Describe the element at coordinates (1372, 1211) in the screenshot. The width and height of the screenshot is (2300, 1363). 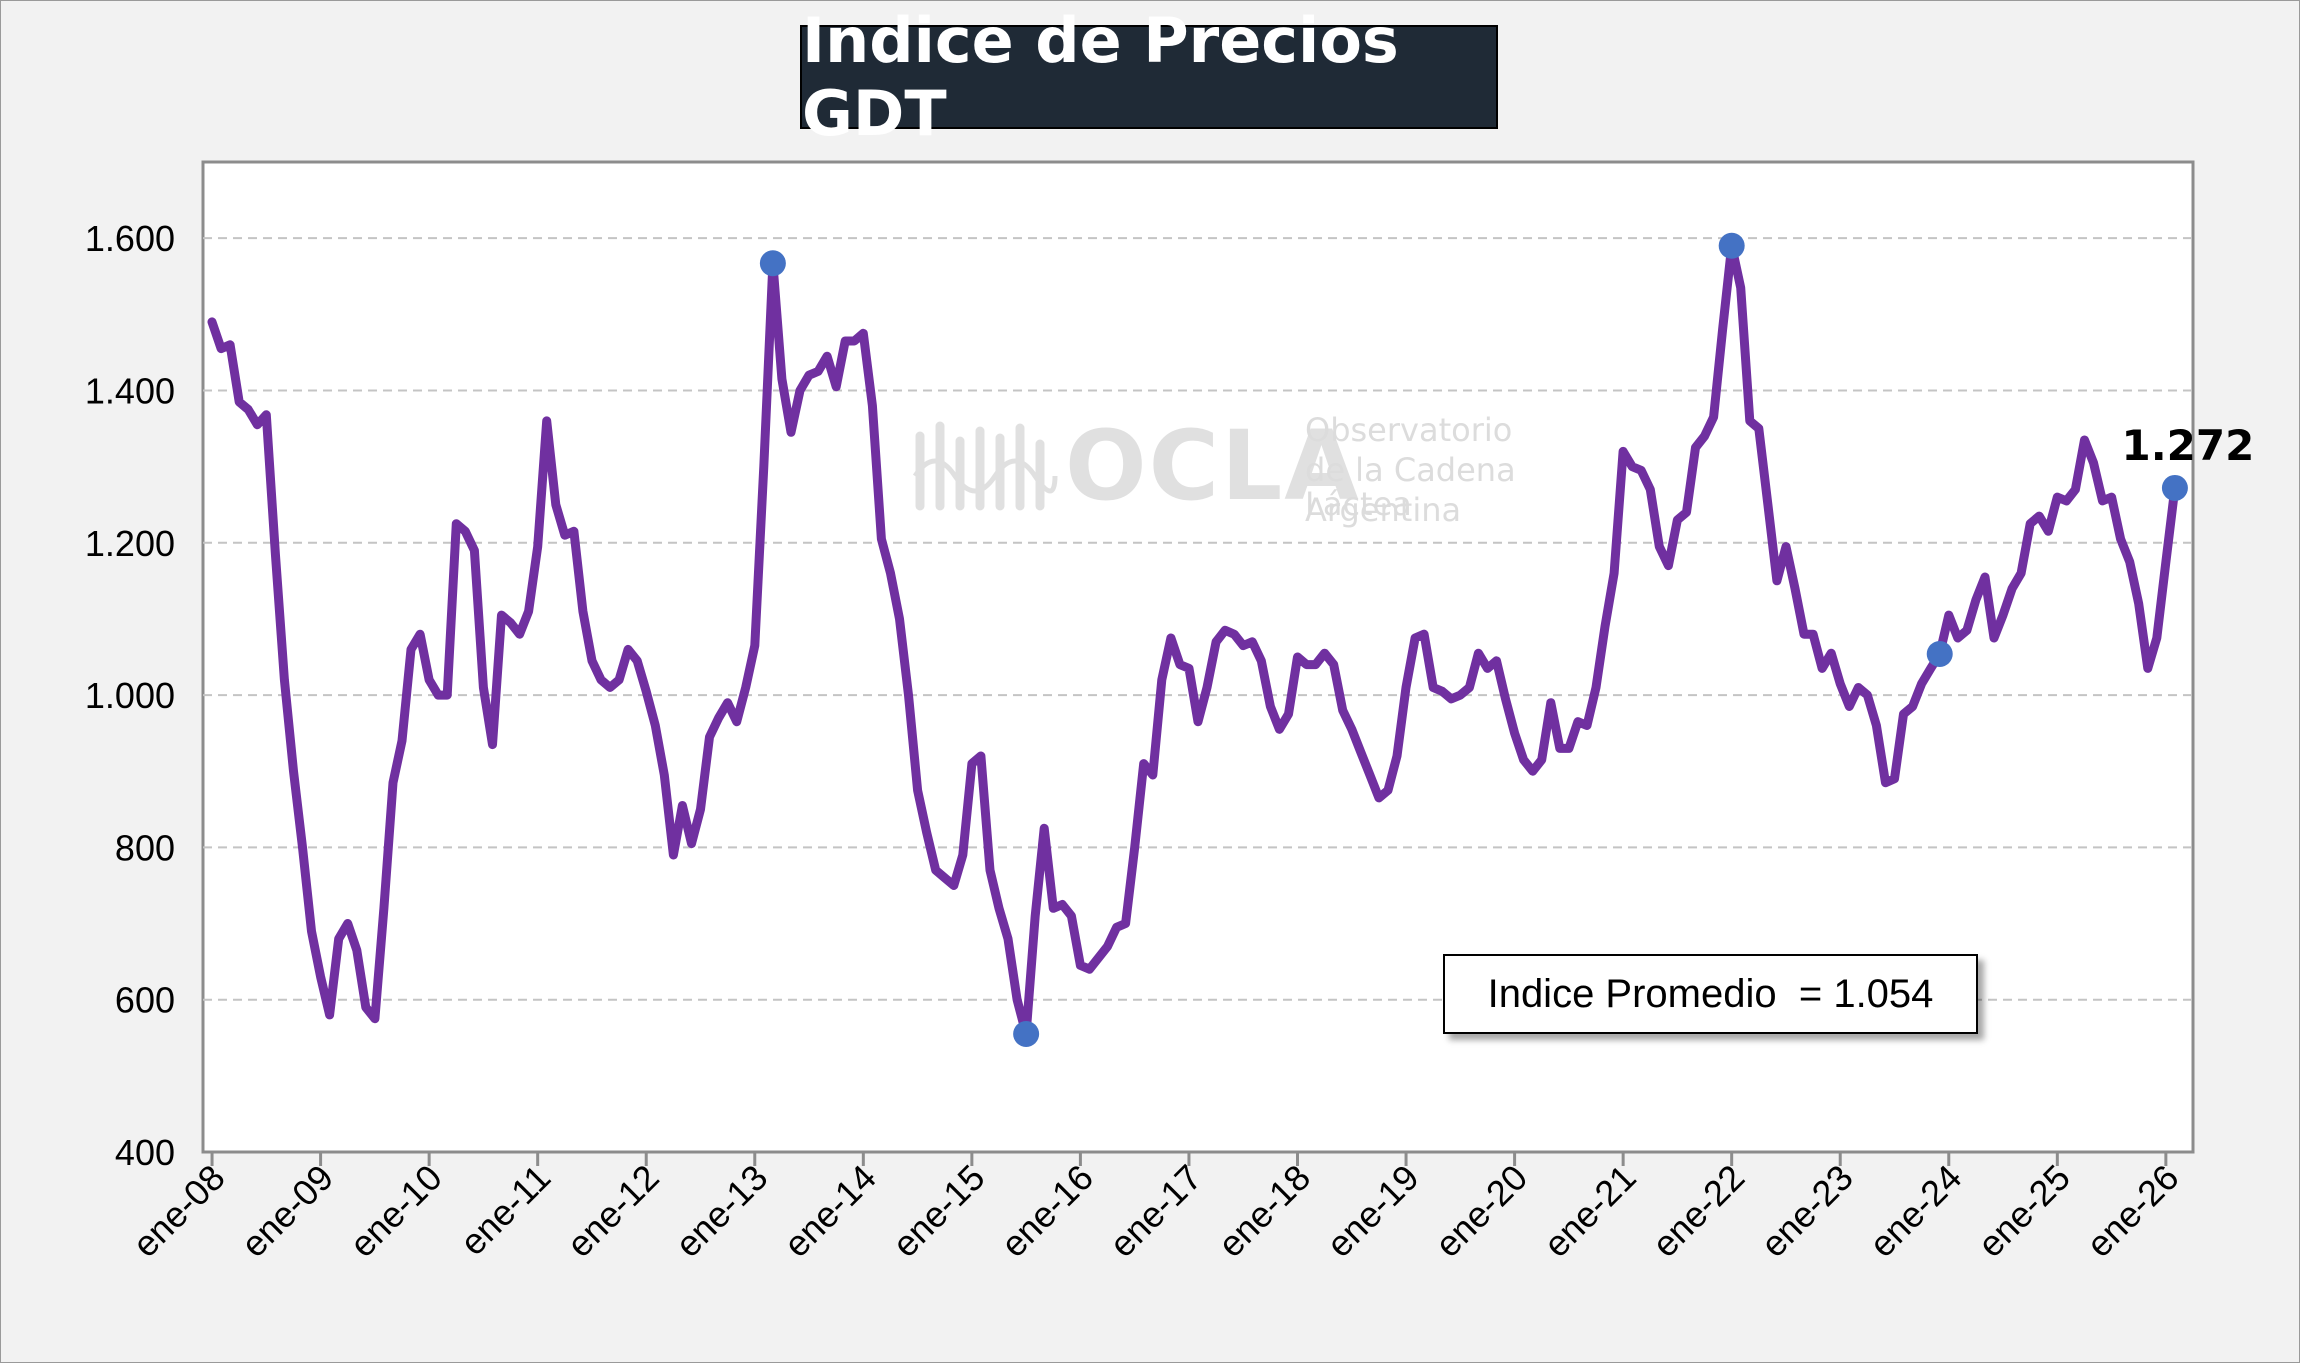
I see `x-tick-label: ene-19` at that location.